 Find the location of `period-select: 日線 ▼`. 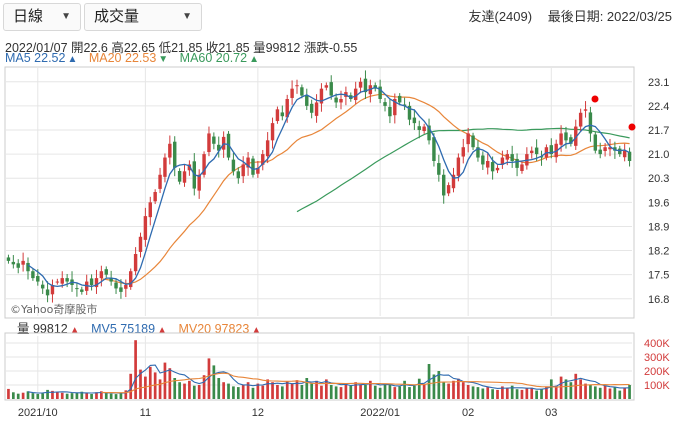

period-select: 日線 ▼ is located at coordinates (42, 17).